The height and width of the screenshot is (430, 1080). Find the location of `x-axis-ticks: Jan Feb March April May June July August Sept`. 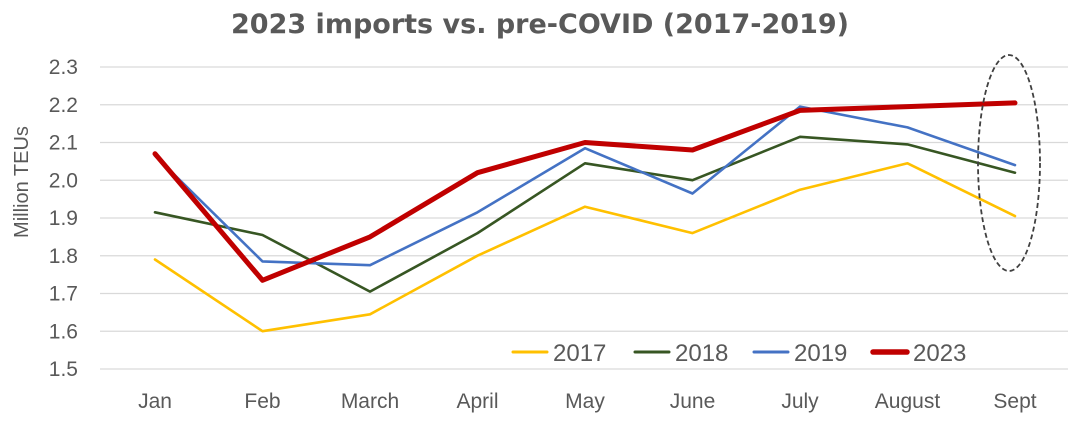

x-axis-ticks: Jan Feb March April May June July August Sept is located at coordinates (587, 401).